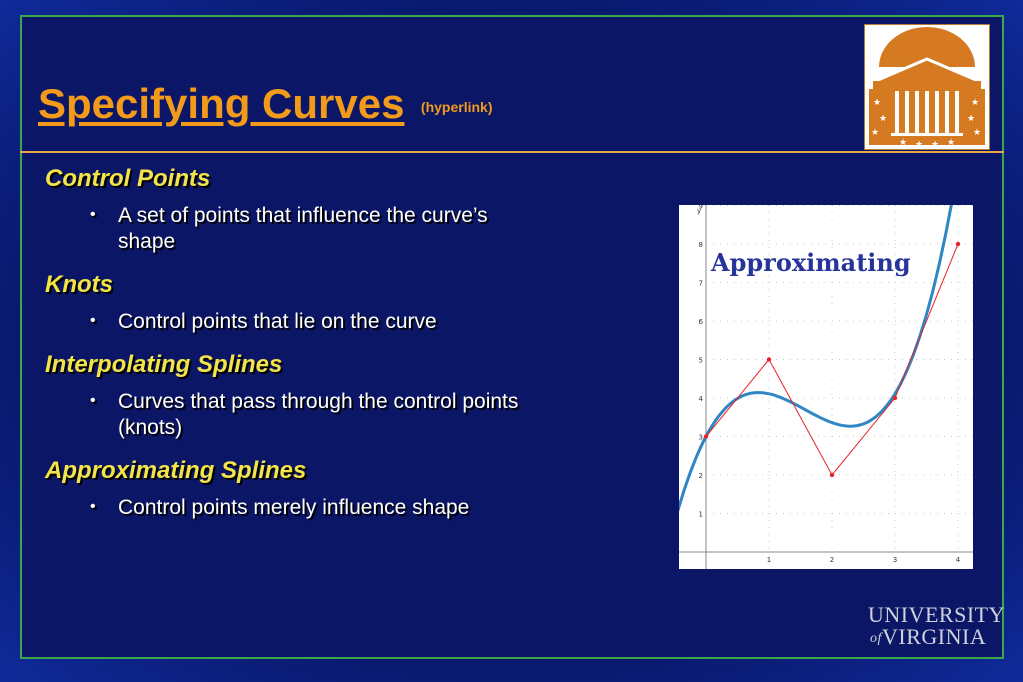 This screenshot has height=682, width=1023. Describe the element at coordinates (701, 245) in the screenshot. I see `y-tick-label: 8` at that location.